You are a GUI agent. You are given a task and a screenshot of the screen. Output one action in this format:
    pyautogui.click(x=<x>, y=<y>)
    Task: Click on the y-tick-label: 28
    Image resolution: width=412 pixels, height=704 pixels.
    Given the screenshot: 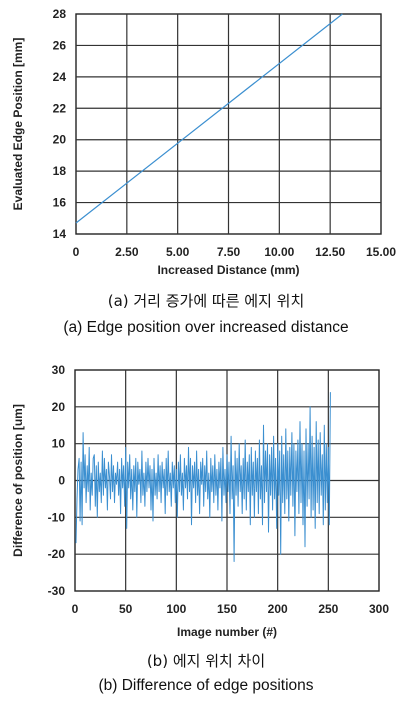 What is the action you would take?
    pyautogui.click(x=60, y=14)
    